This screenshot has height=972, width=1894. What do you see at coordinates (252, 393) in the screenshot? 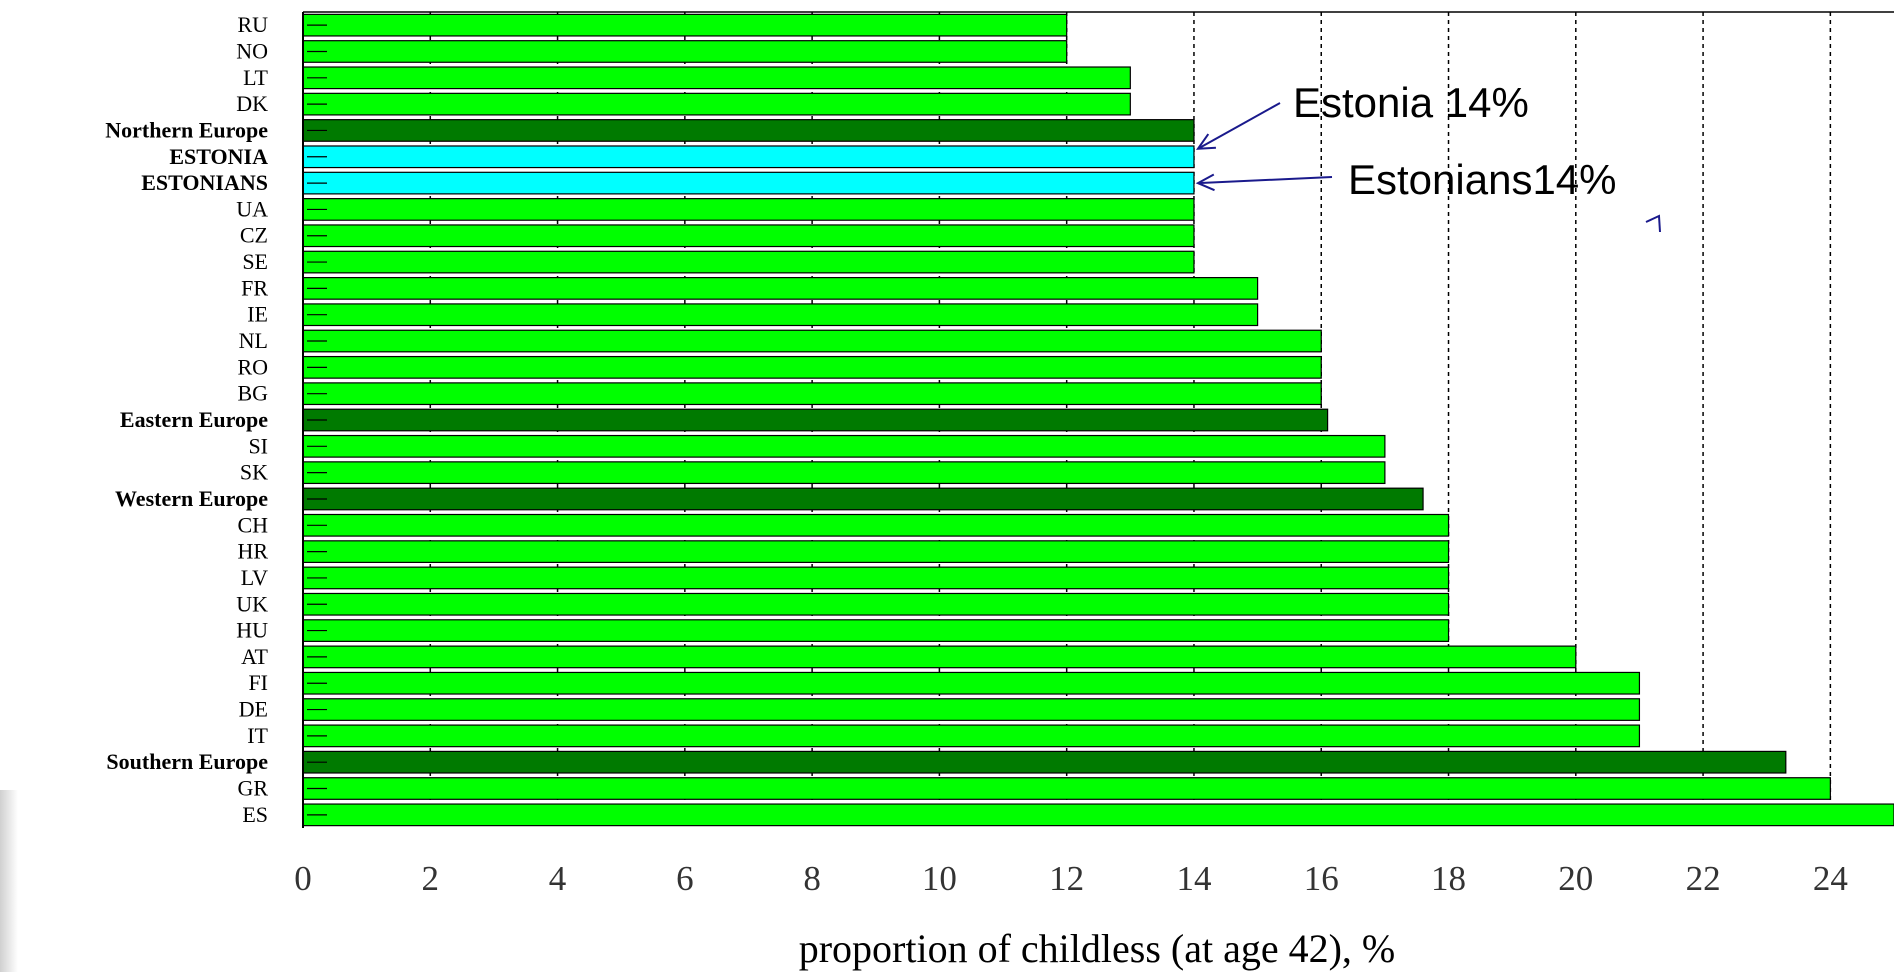
I see `category-label: BG` at bounding box center [252, 393].